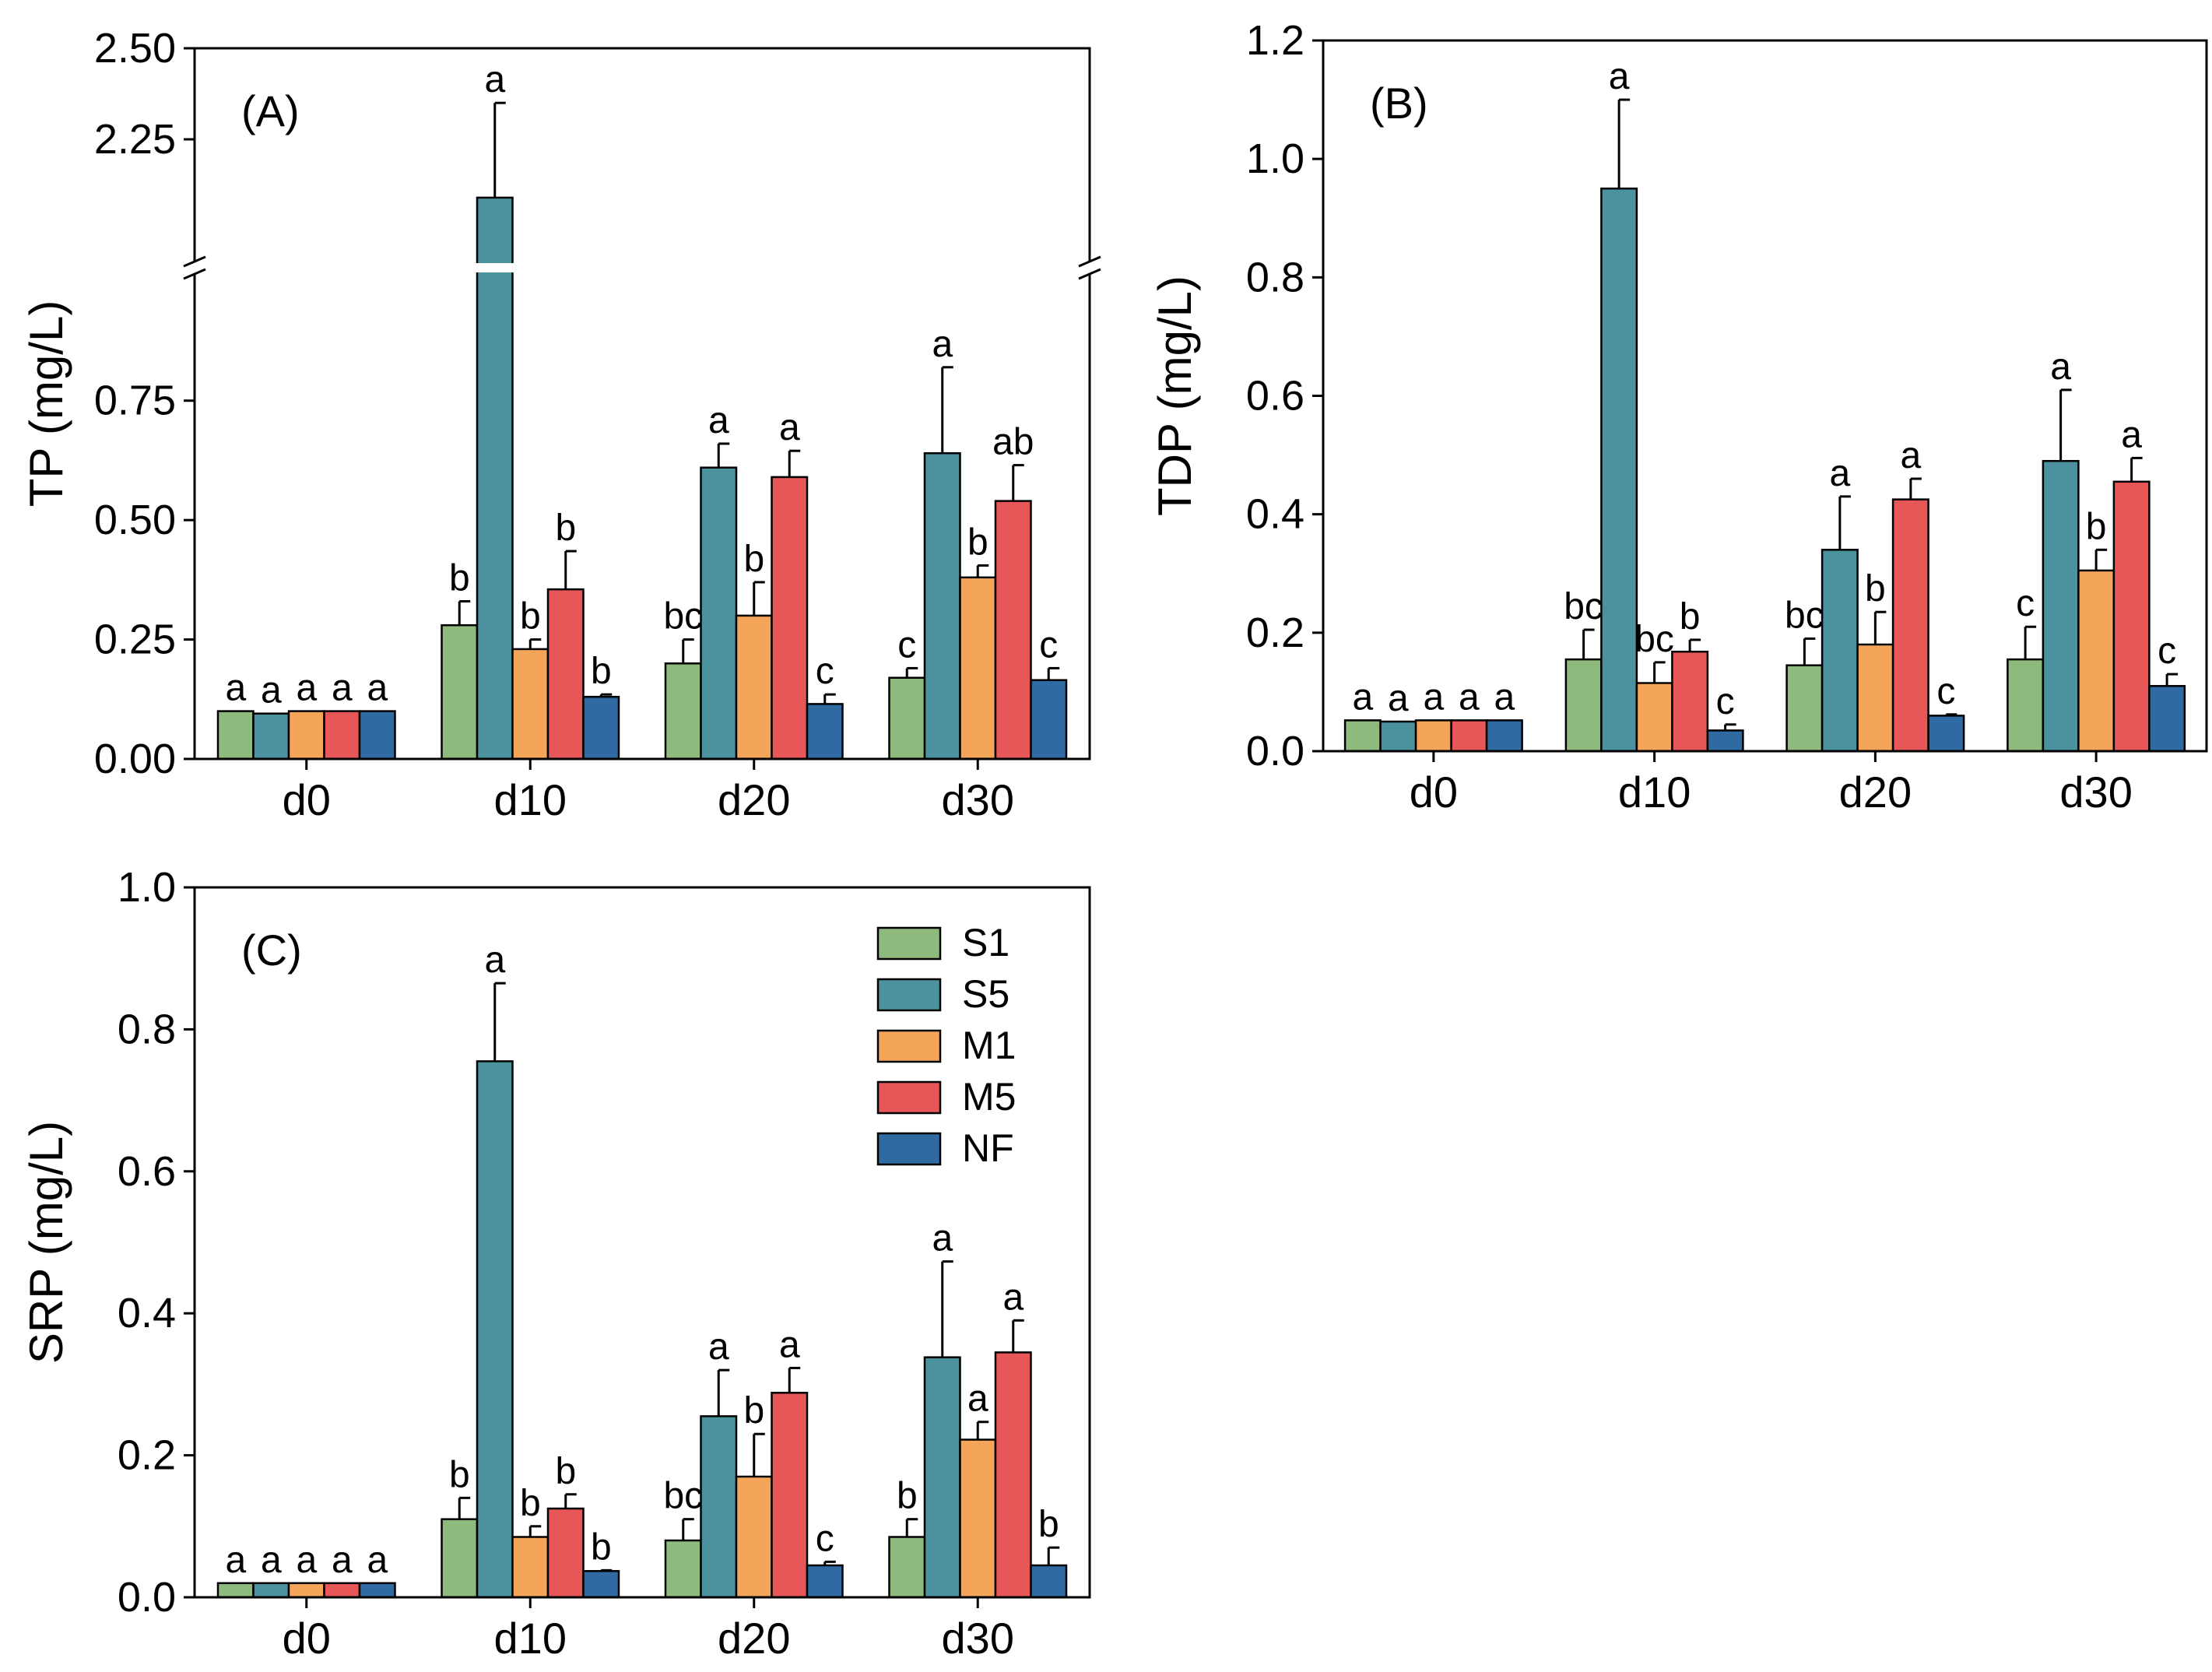  Describe the element at coordinates (135, 639) in the screenshot. I see `y-tick-label: 0.25` at that location.